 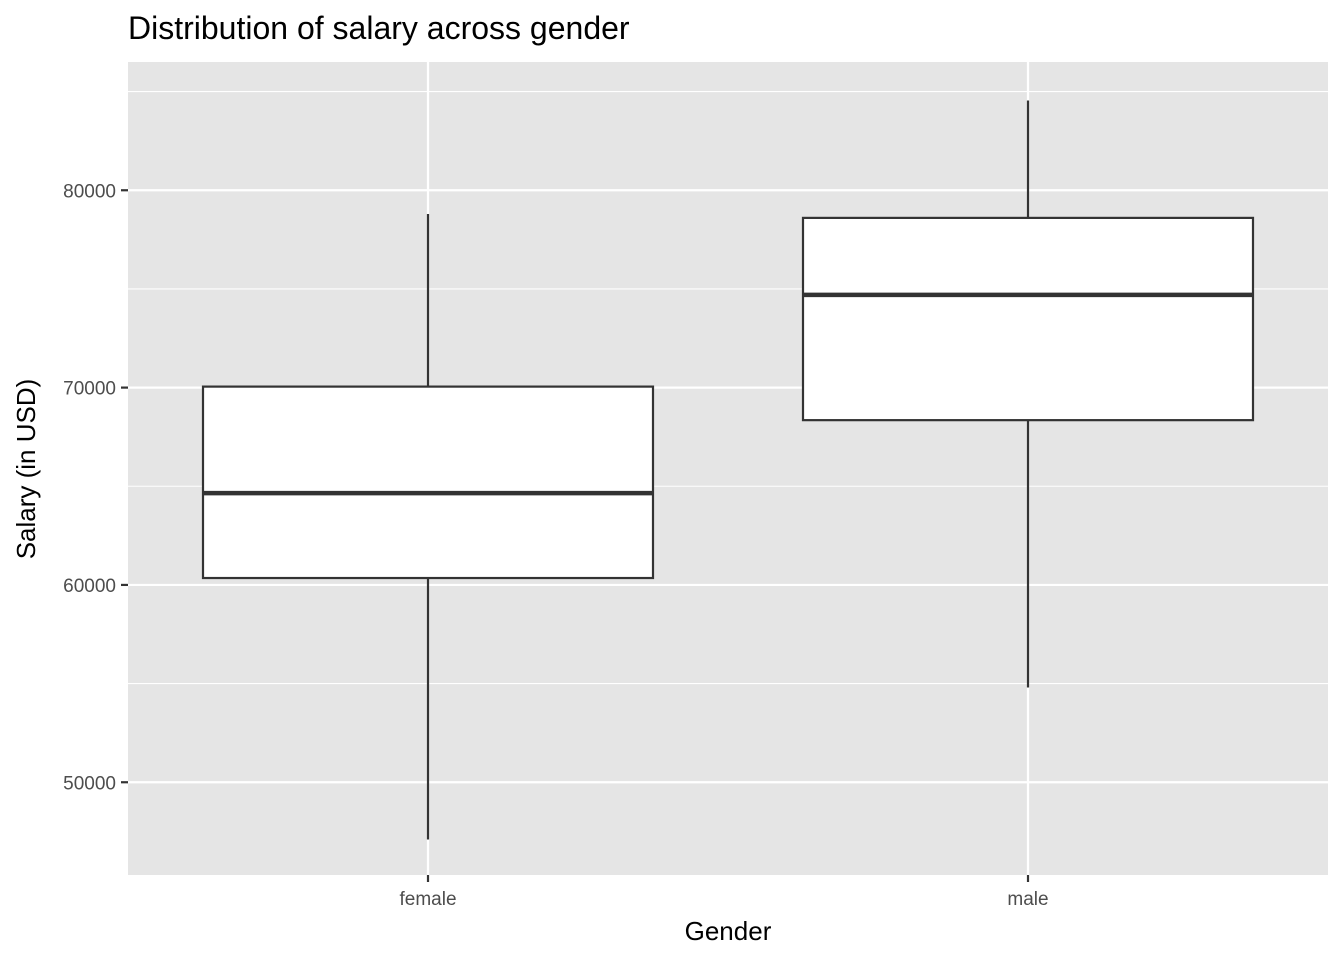 What do you see at coordinates (89, 191) in the screenshot?
I see `y-tick-label: 80000` at bounding box center [89, 191].